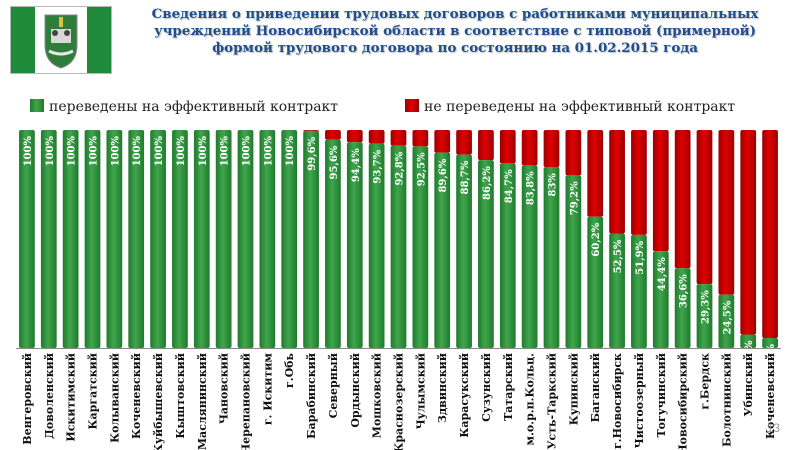 This screenshot has height=450, width=800. Describe the element at coordinates (311, 396) in the screenshot. I see `category-label: Барабинский` at that location.